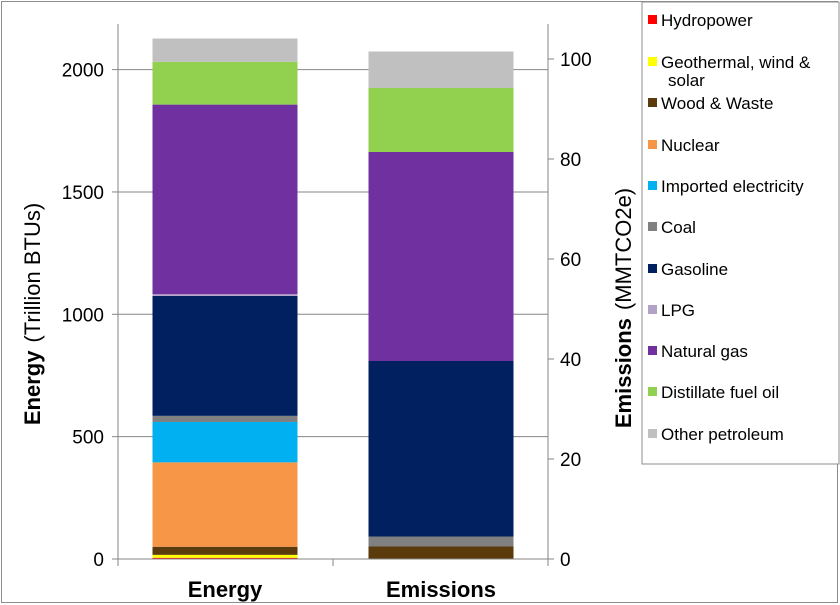  What do you see at coordinates (678, 310) in the screenshot?
I see `legend-label-lpg: LPG` at bounding box center [678, 310].